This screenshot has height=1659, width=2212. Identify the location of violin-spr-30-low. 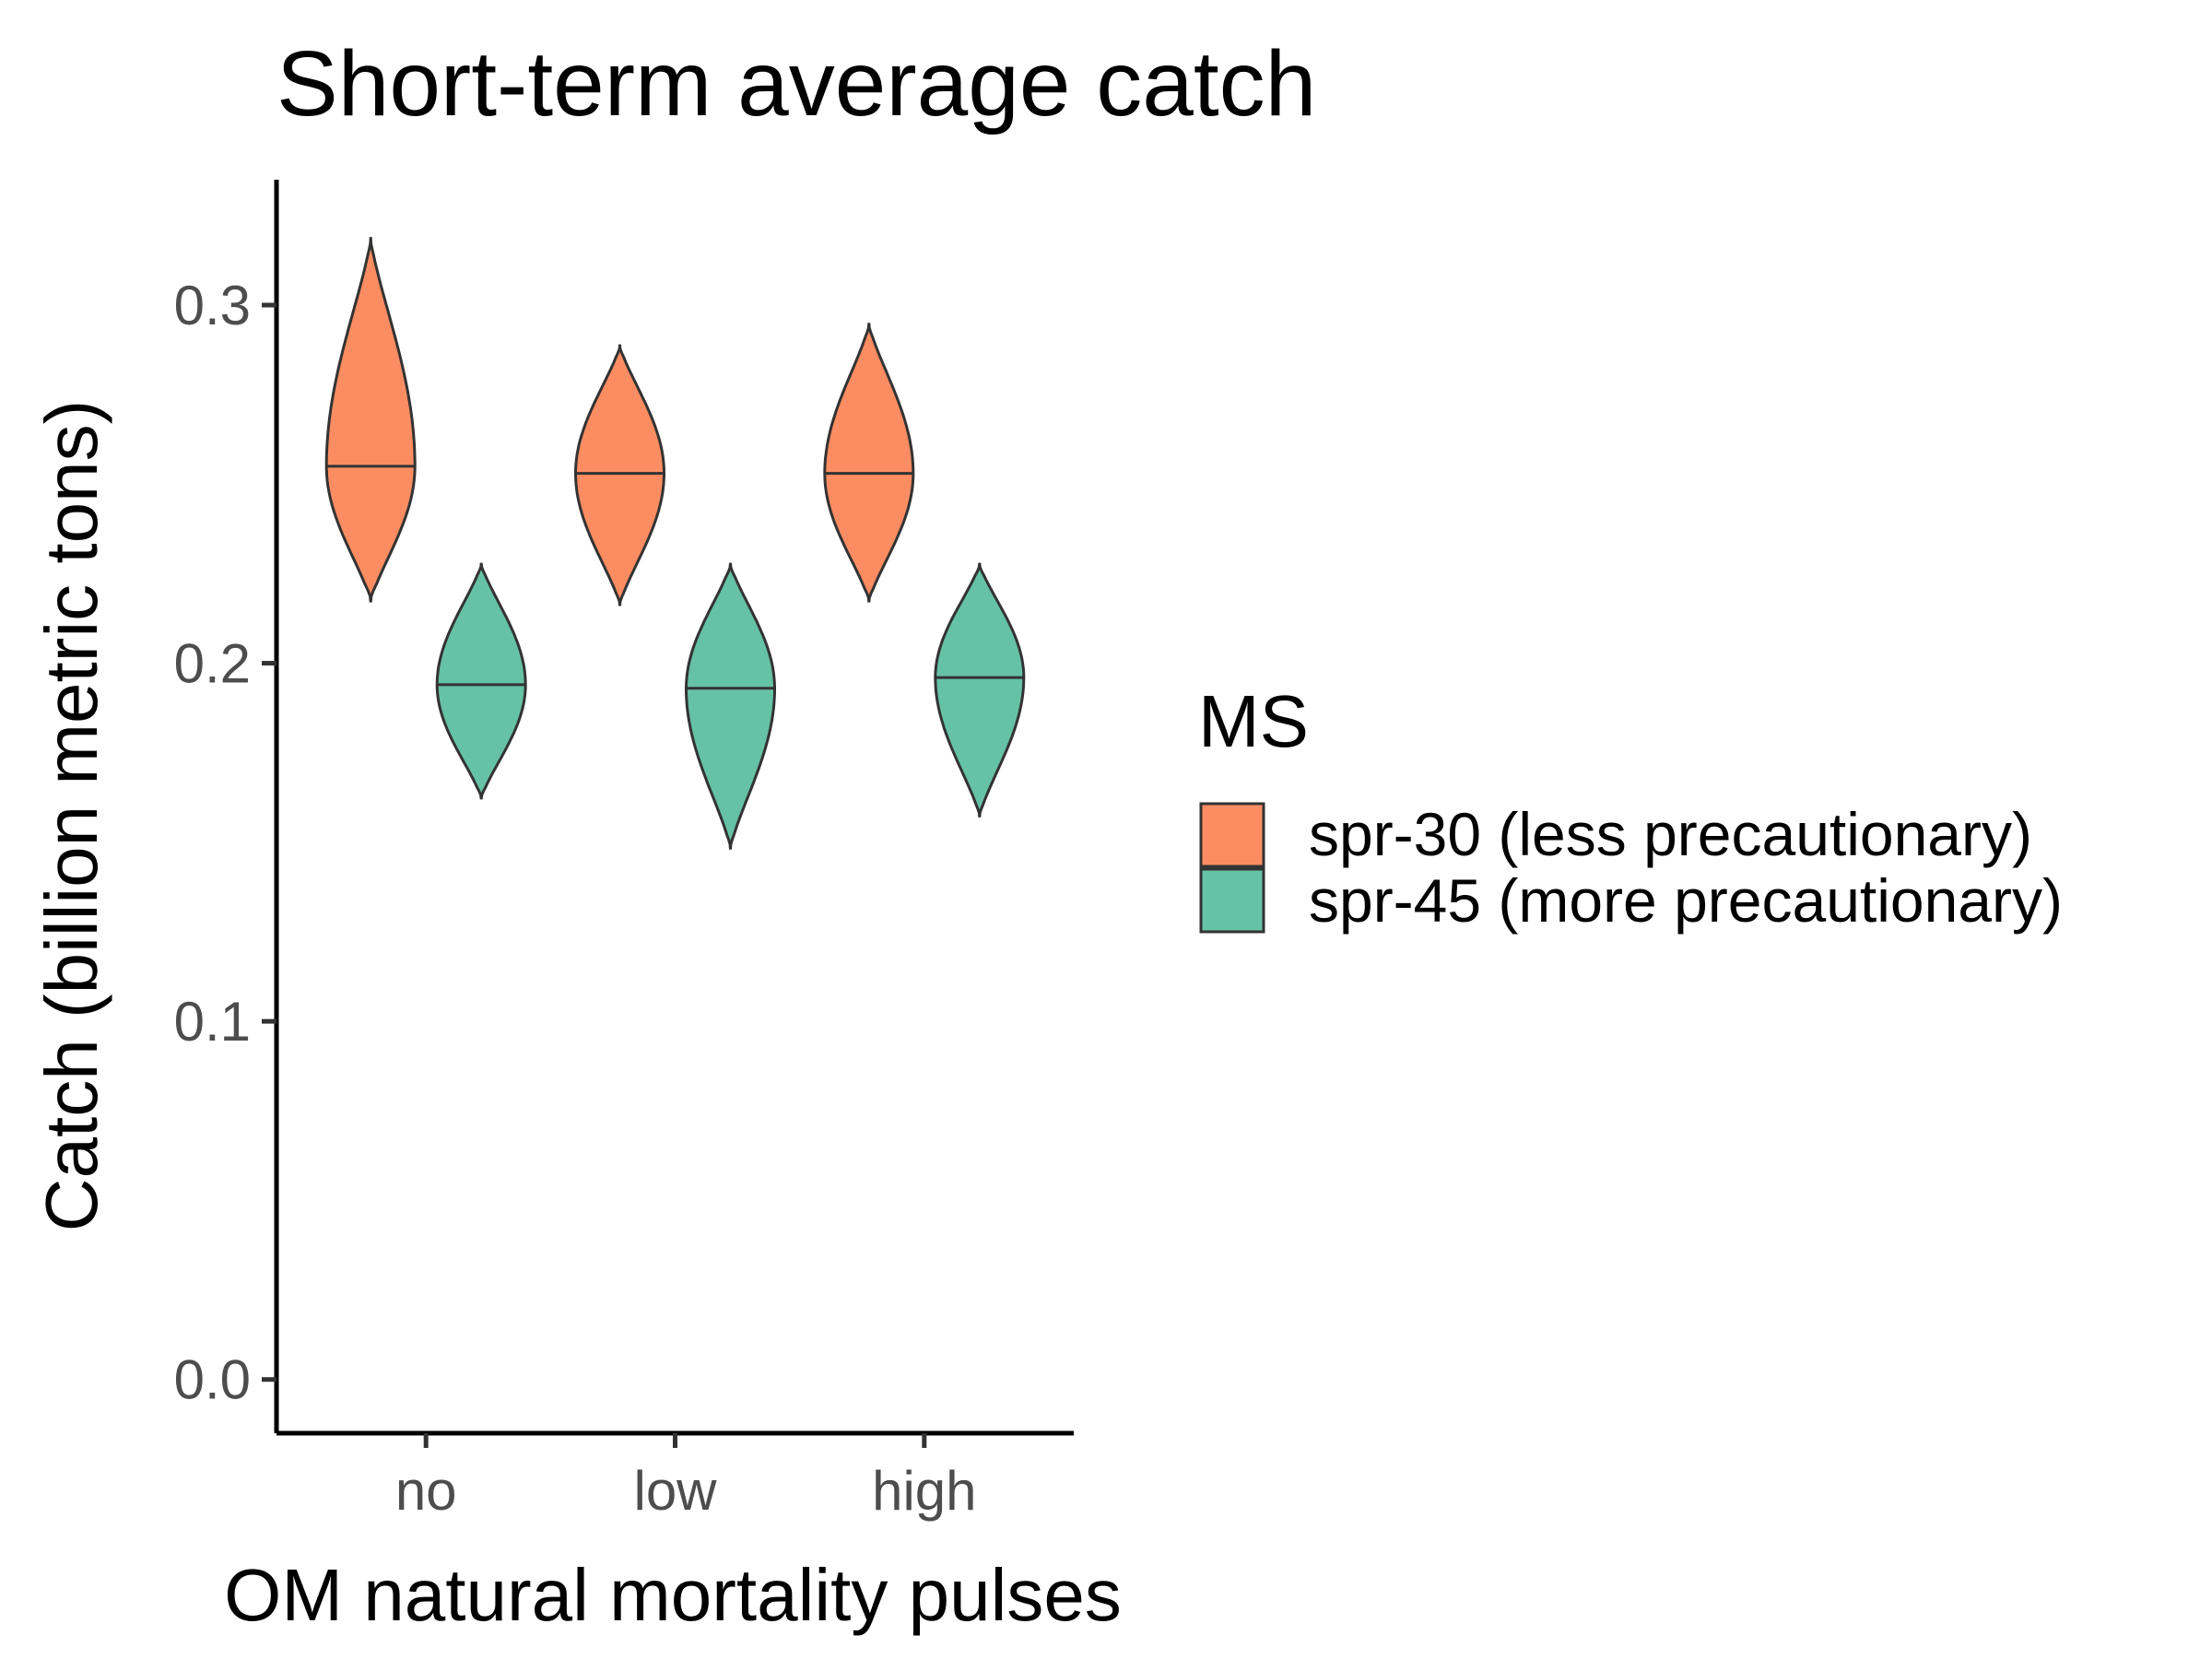
(619, 475).